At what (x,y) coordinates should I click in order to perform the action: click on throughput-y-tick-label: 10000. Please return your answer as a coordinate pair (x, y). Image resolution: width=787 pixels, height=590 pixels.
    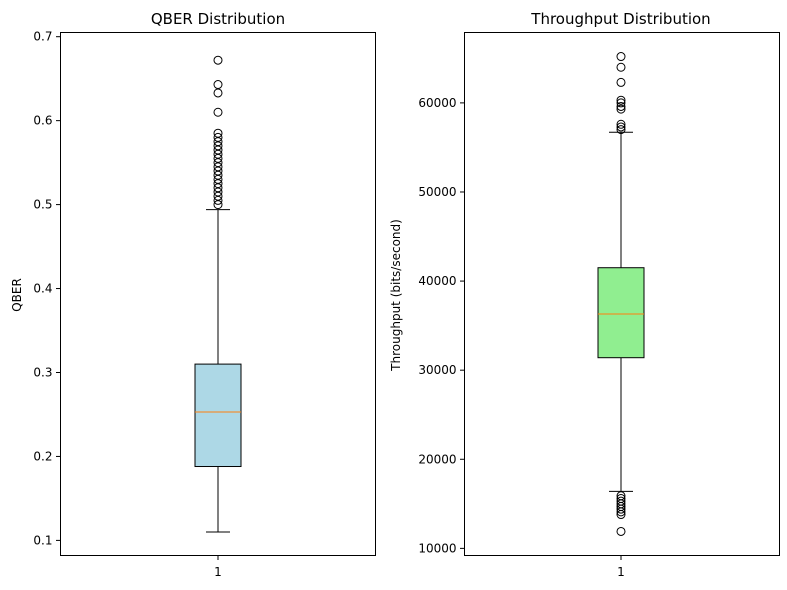
    Looking at the image, I should click on (437, 548).